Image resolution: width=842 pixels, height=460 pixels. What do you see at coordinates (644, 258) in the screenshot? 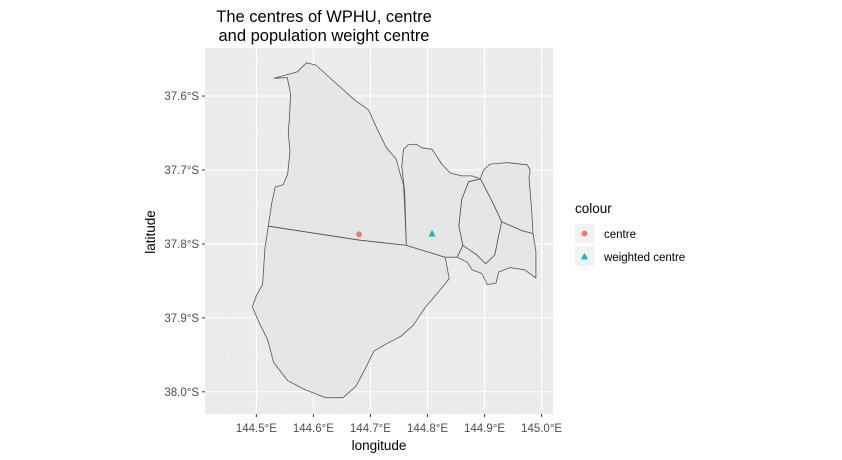
I see `legend-item-label: weighted centre` at bounding box center [644, 258].